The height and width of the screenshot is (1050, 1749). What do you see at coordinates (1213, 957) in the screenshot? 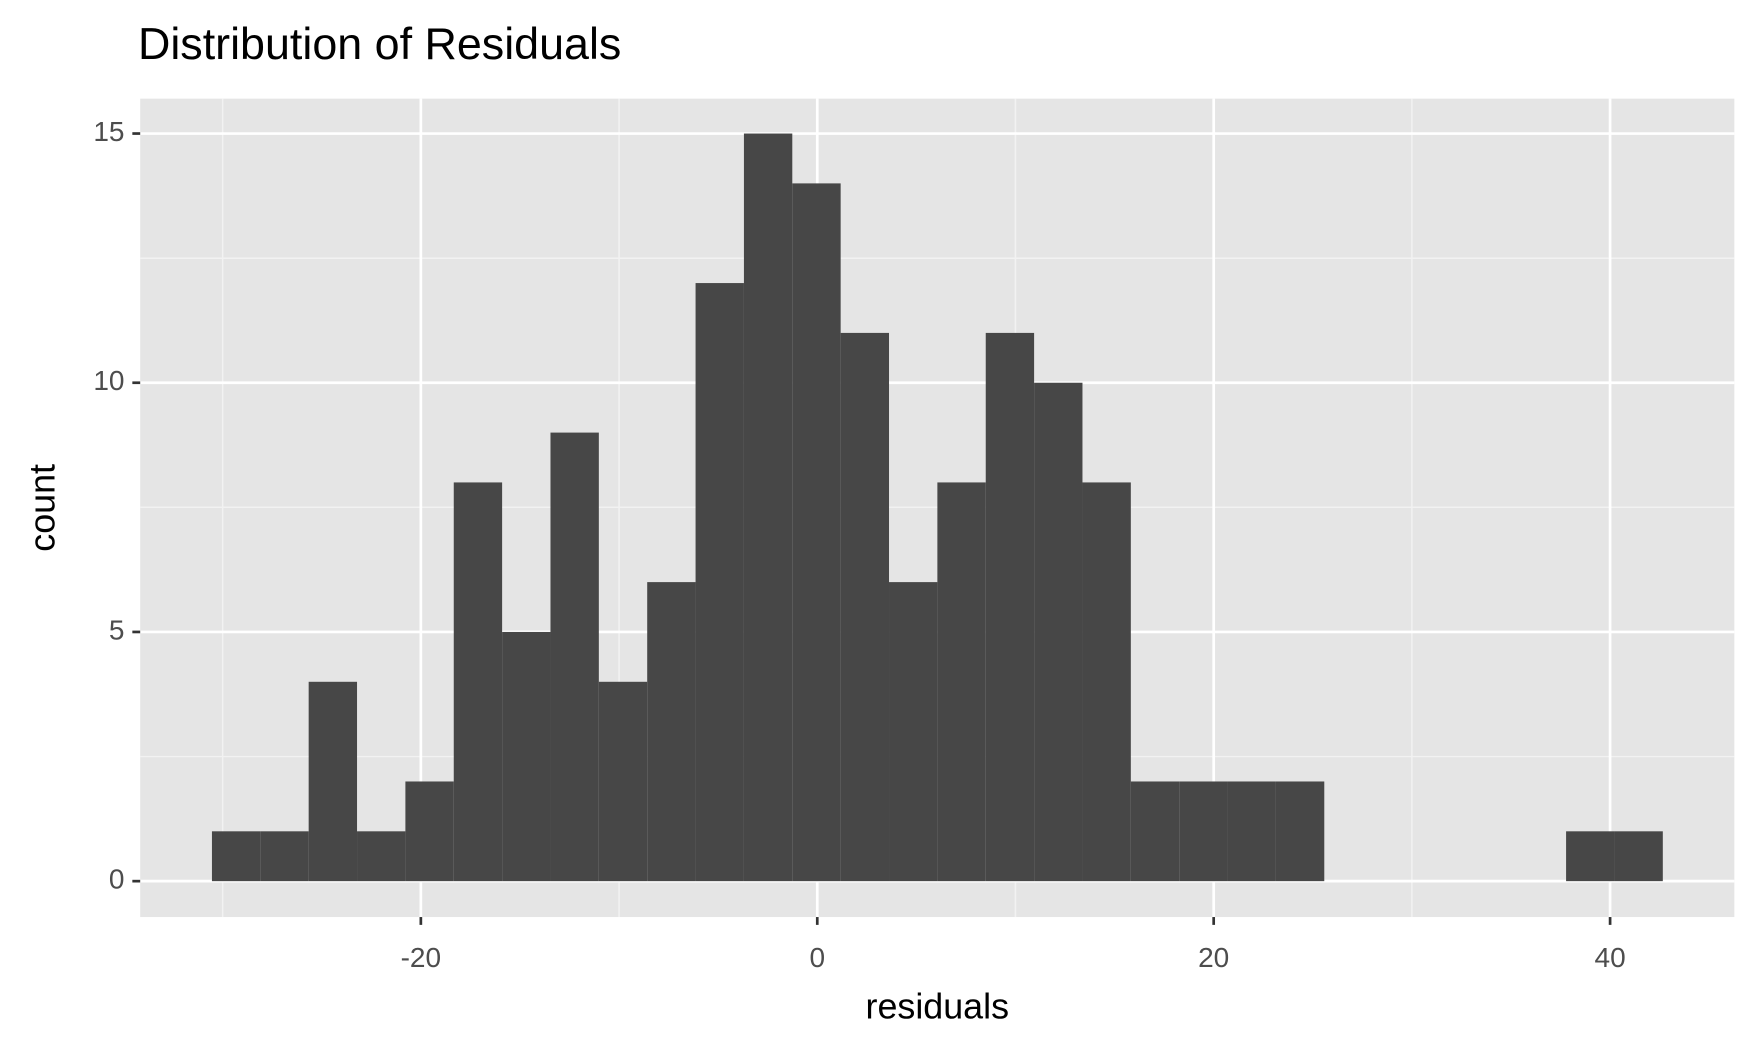
I see `x-tick-label: 20` at bounding box center [1213, 957].